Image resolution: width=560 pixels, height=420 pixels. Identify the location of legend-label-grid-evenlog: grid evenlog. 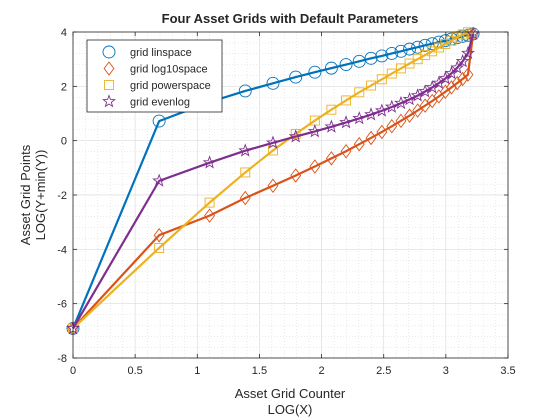
(160, 103).